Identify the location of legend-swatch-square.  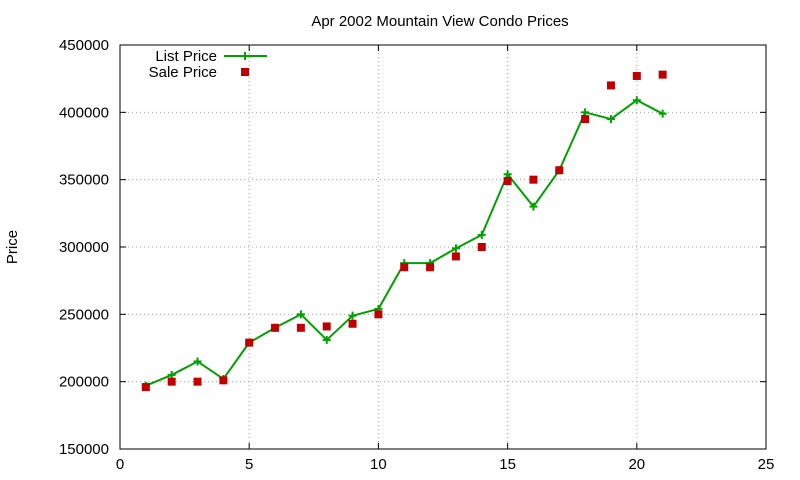
(245, 72).